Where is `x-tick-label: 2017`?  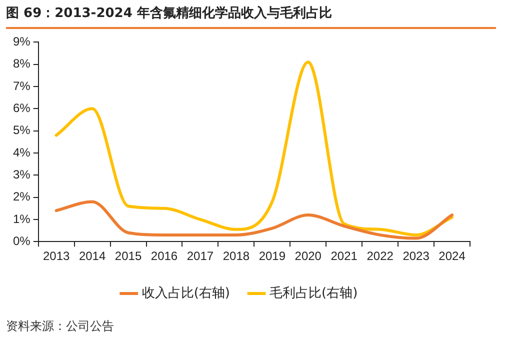
x-tick-label: 2017 is located at coordinates (200, 256).